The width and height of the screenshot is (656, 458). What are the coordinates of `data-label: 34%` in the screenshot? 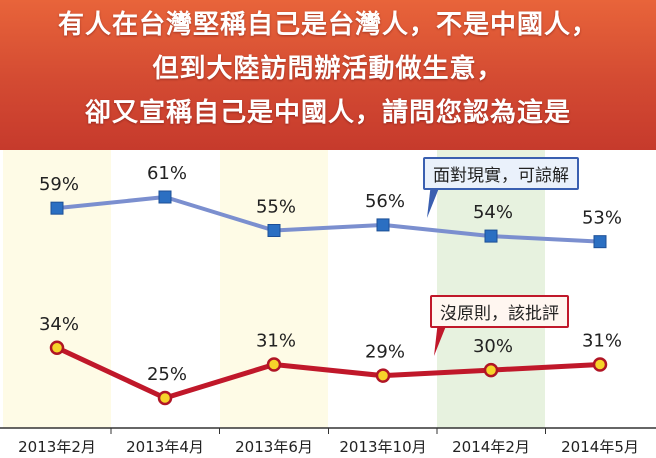 It's located at (59, 324).